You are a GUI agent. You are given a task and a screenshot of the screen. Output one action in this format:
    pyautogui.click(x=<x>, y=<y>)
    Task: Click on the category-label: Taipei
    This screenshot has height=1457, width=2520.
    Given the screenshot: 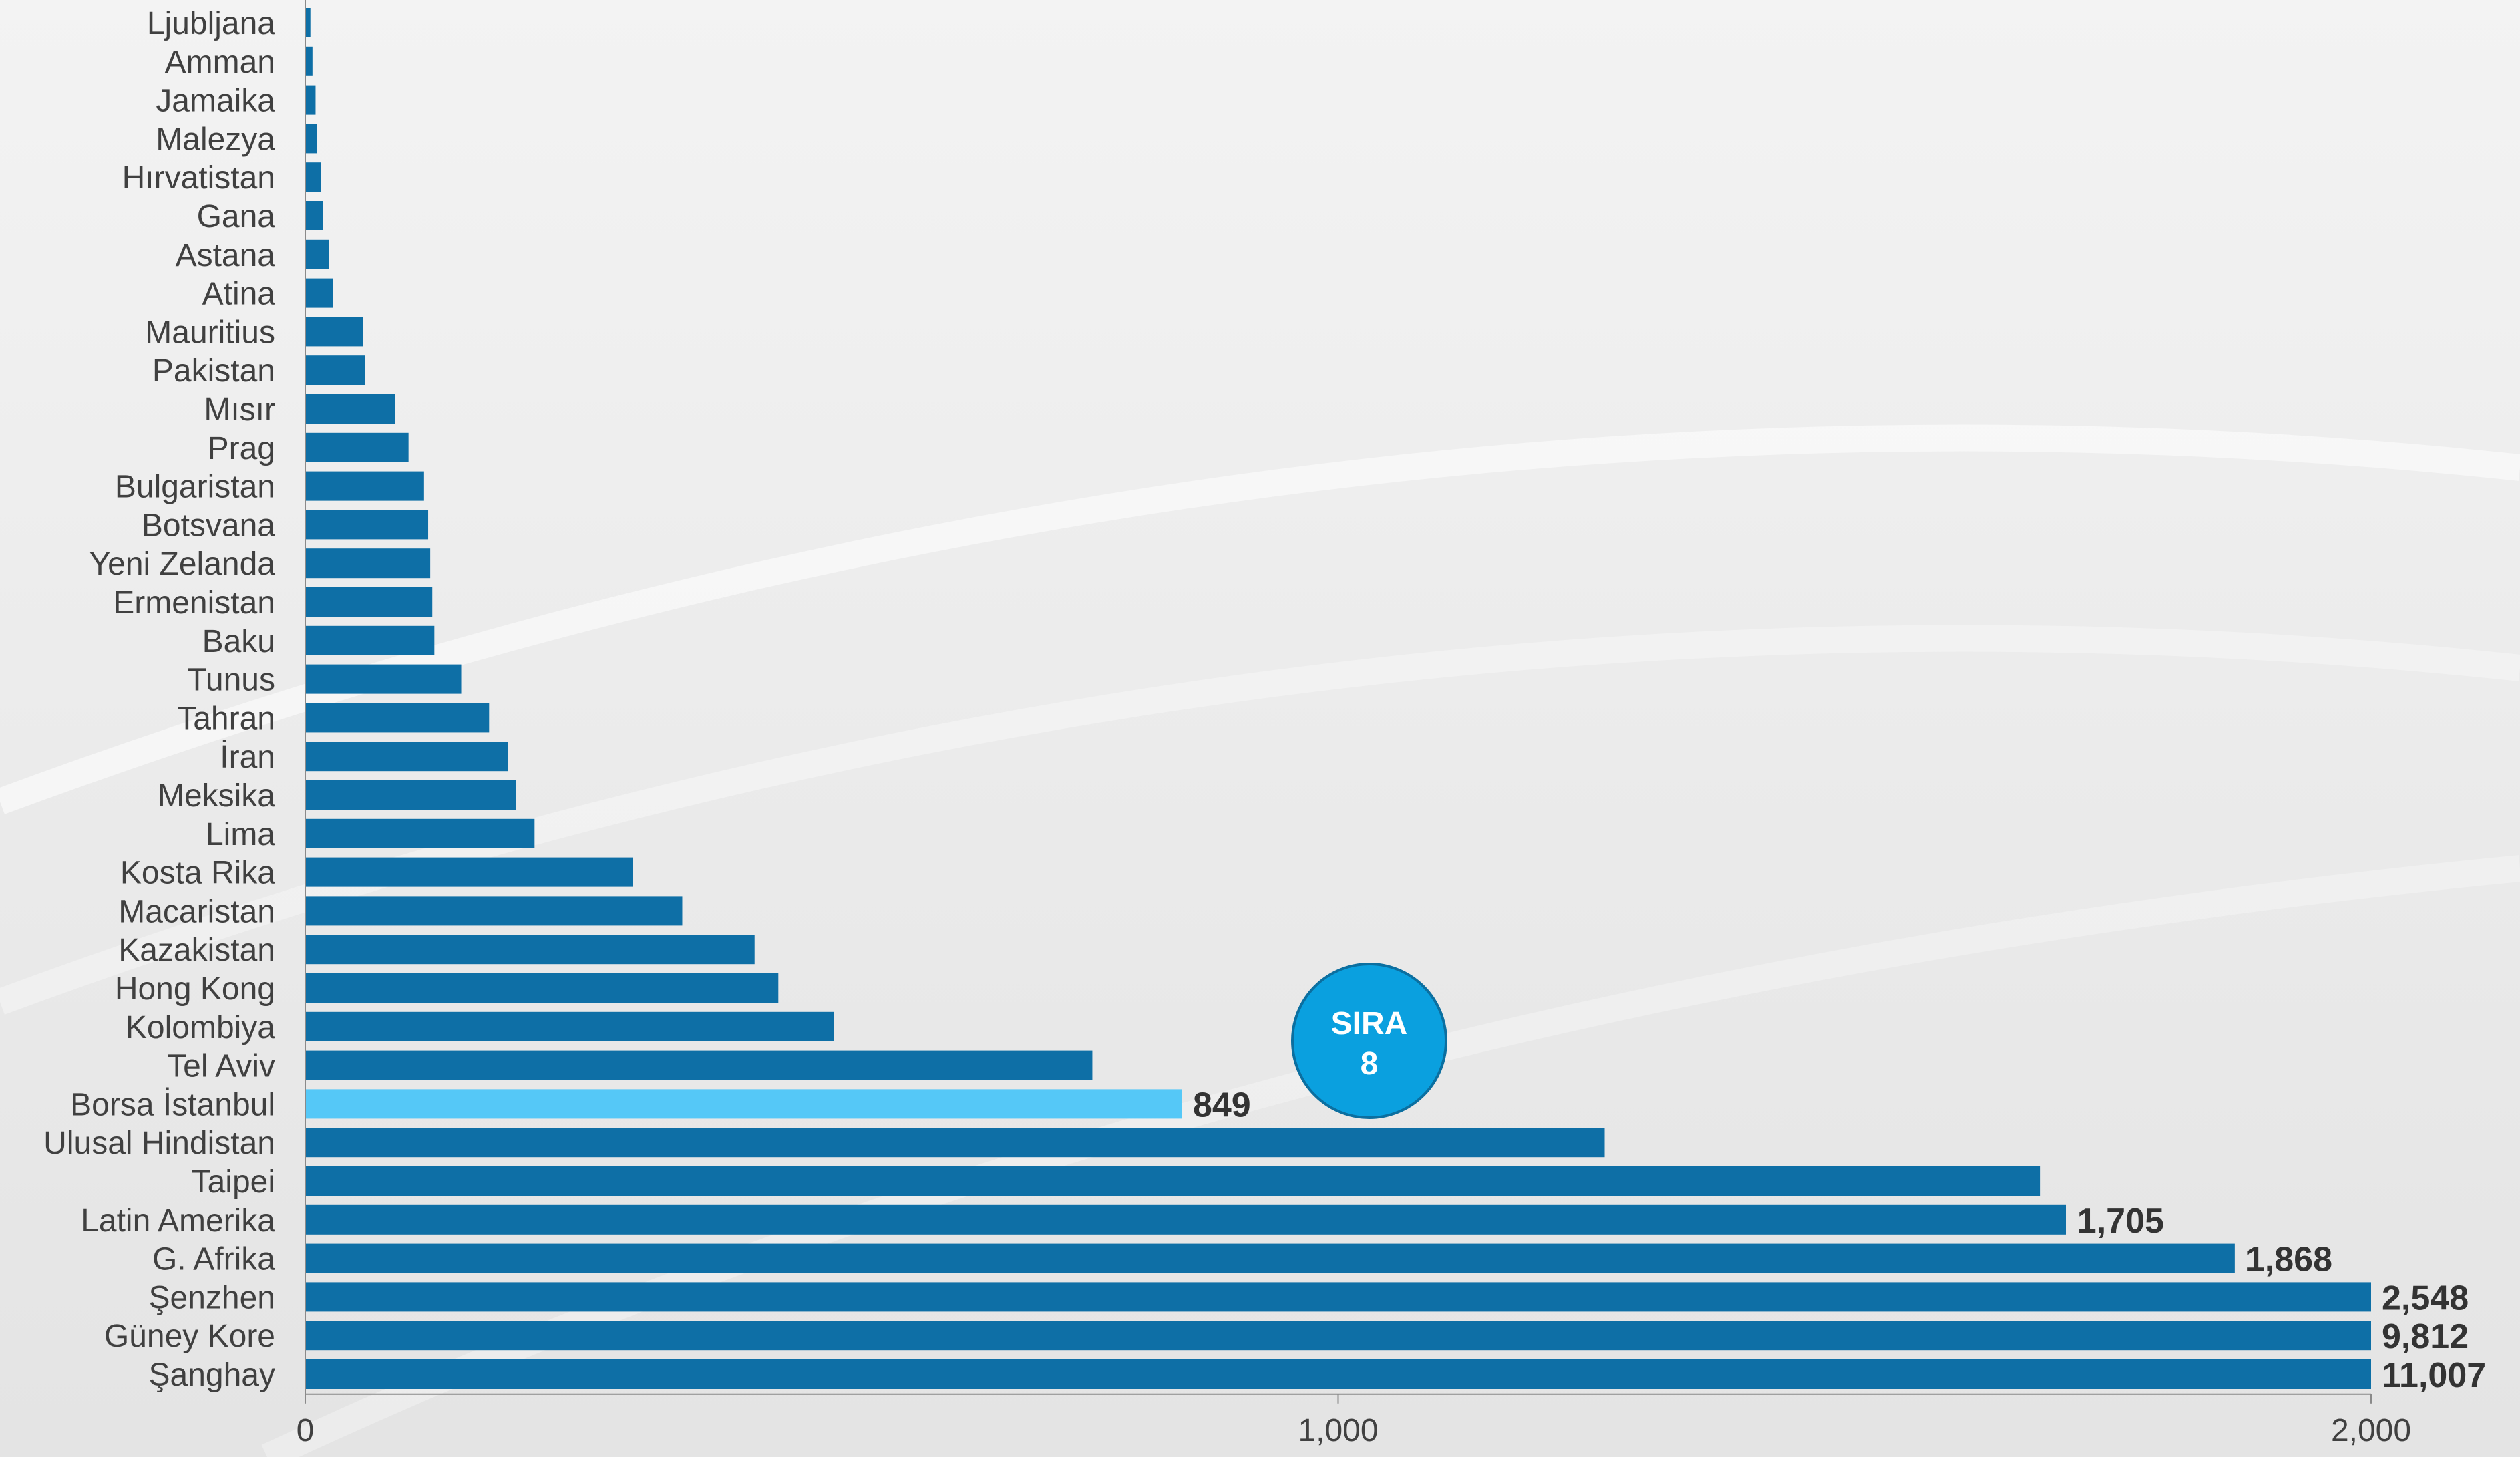 What is the action you would take?
    pyautogui.click(x=233, y=1182)
    